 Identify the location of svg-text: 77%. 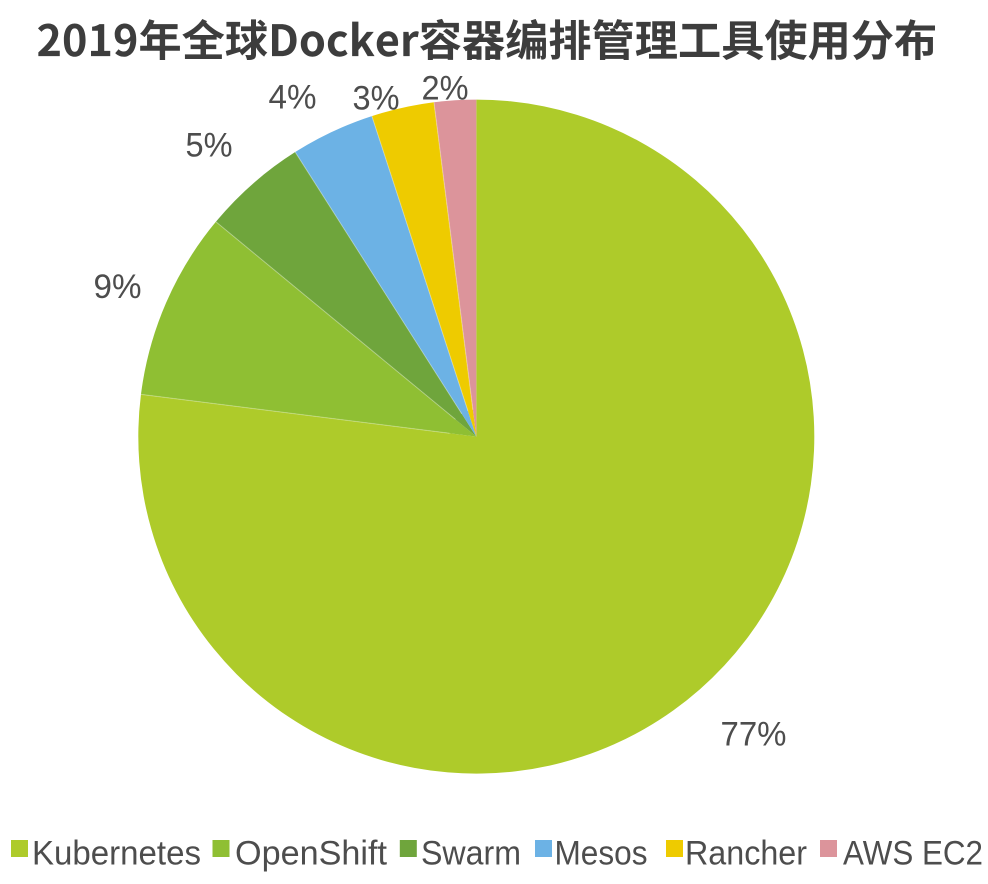
(754, 735).